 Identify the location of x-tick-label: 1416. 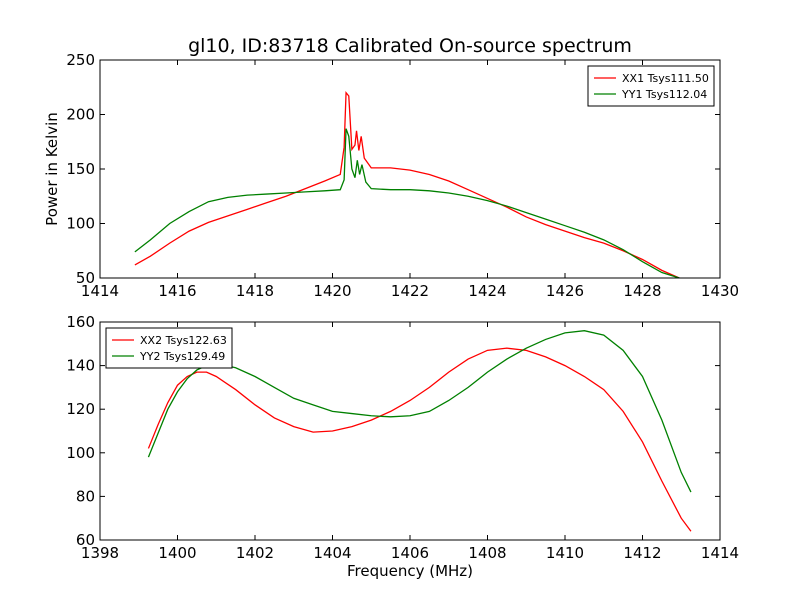
(177, 291).